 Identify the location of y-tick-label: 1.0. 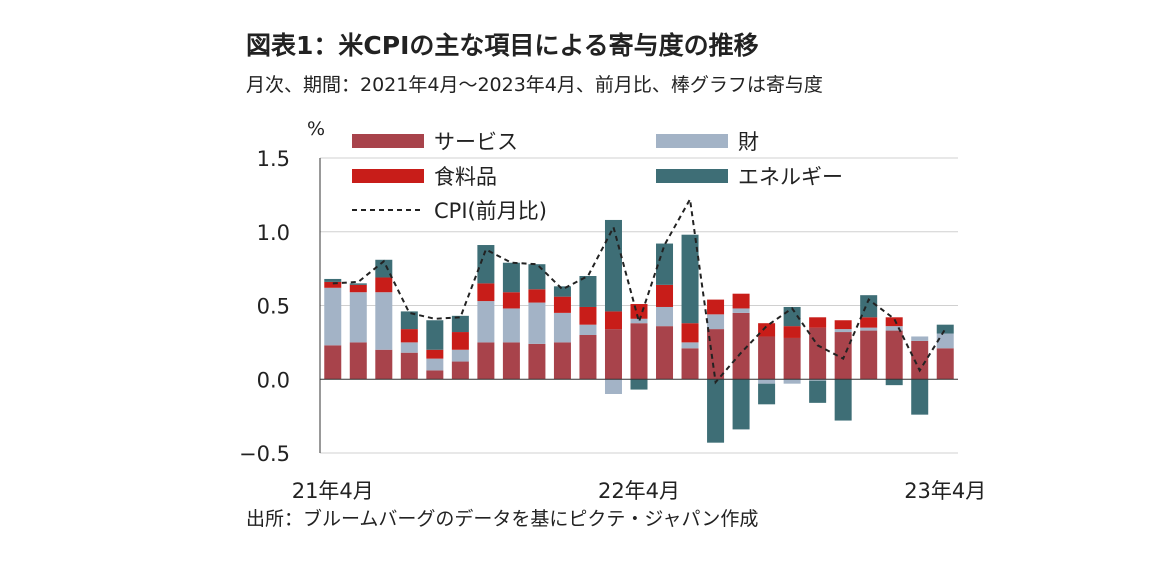
(273, 233).